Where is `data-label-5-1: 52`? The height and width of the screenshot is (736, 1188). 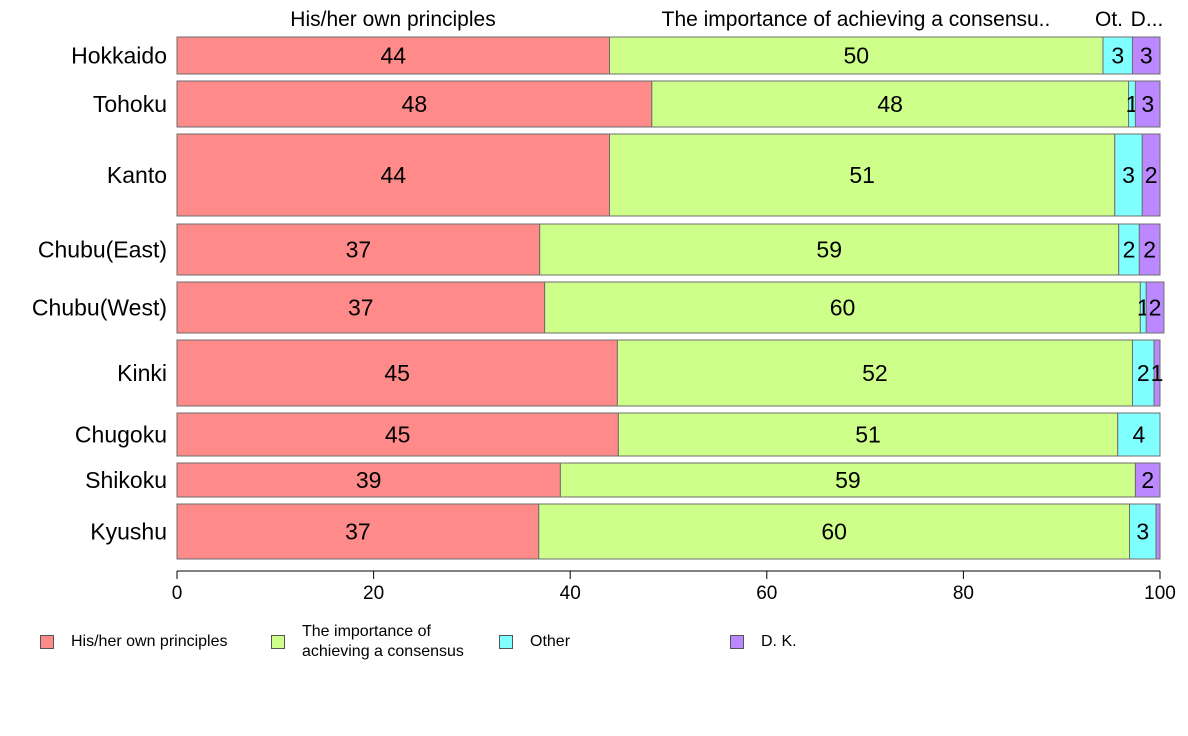
data-label-5-1: 52 is located at coordinates (875, 373).